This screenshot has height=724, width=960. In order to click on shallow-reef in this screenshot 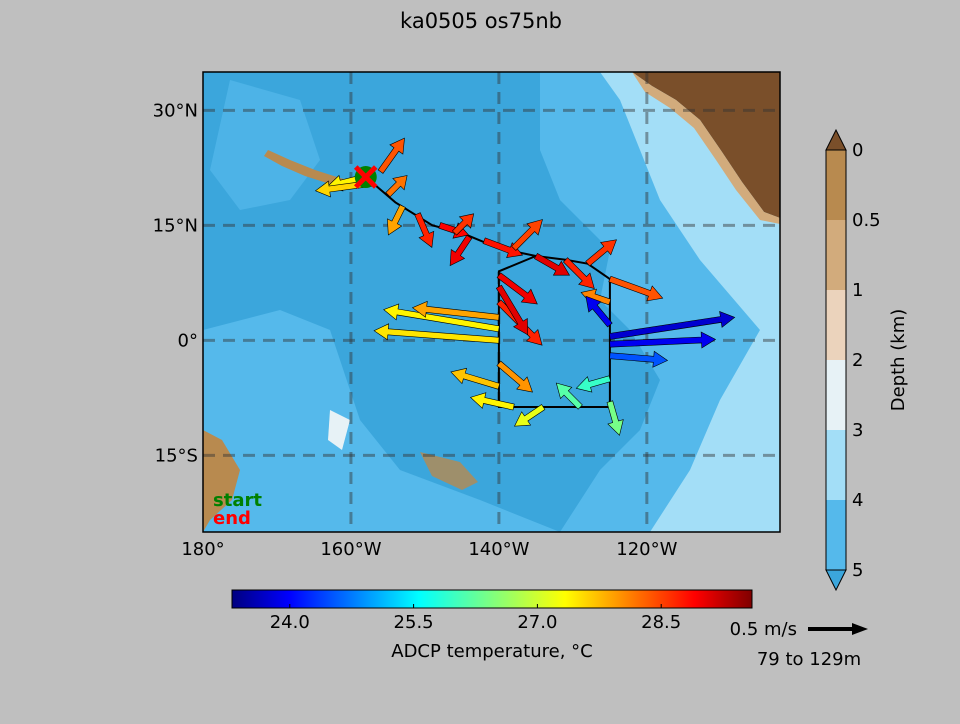, I will do `click(339, 430)`.